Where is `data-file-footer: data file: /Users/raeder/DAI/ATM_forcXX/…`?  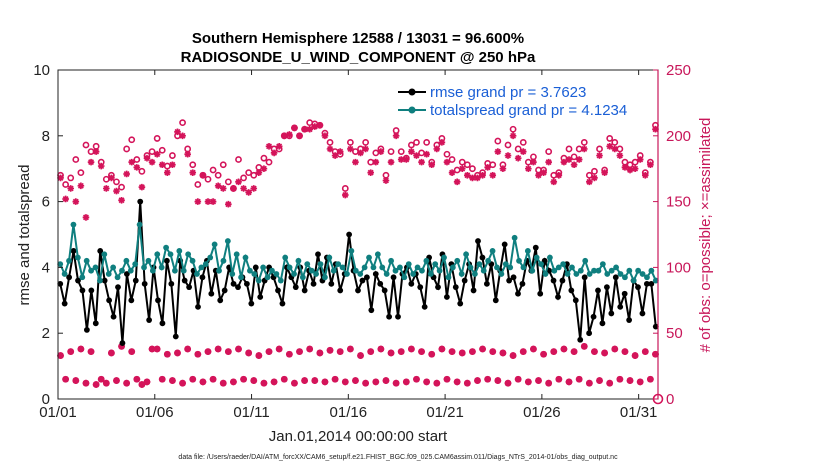
data-file-footer: data file: /Users/raeder/DAI/ATM_forcXX/… is located at coordinates (398, 457).